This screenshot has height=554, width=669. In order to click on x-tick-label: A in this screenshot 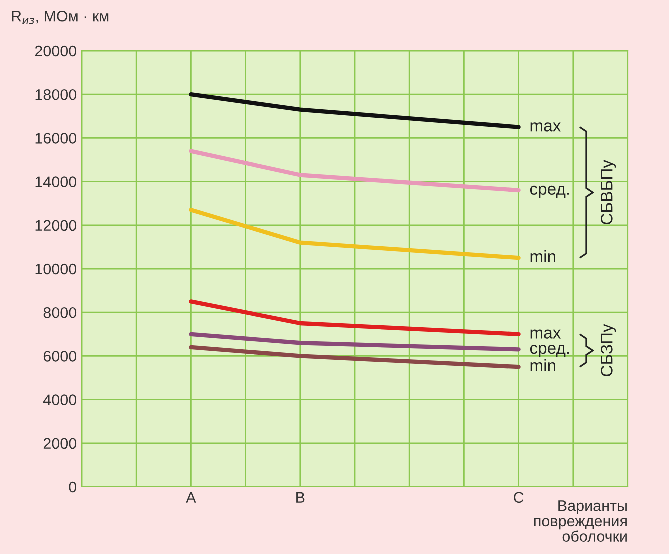, I will do `click(191, 497)`.